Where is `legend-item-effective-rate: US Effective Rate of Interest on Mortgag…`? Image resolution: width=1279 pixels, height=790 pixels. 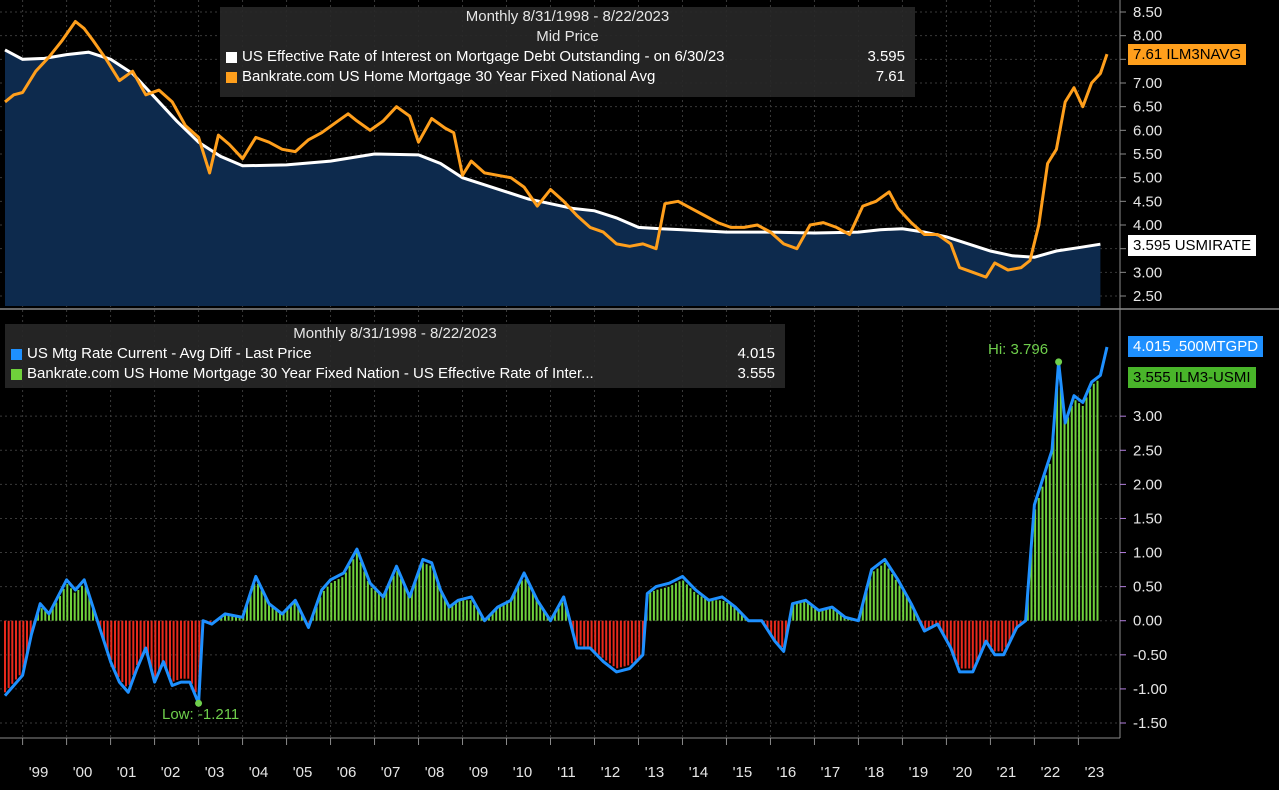
legend-item-effective-rate: US Effective Rate of Interest on Mortgag… is located at coordinates (567, 57).